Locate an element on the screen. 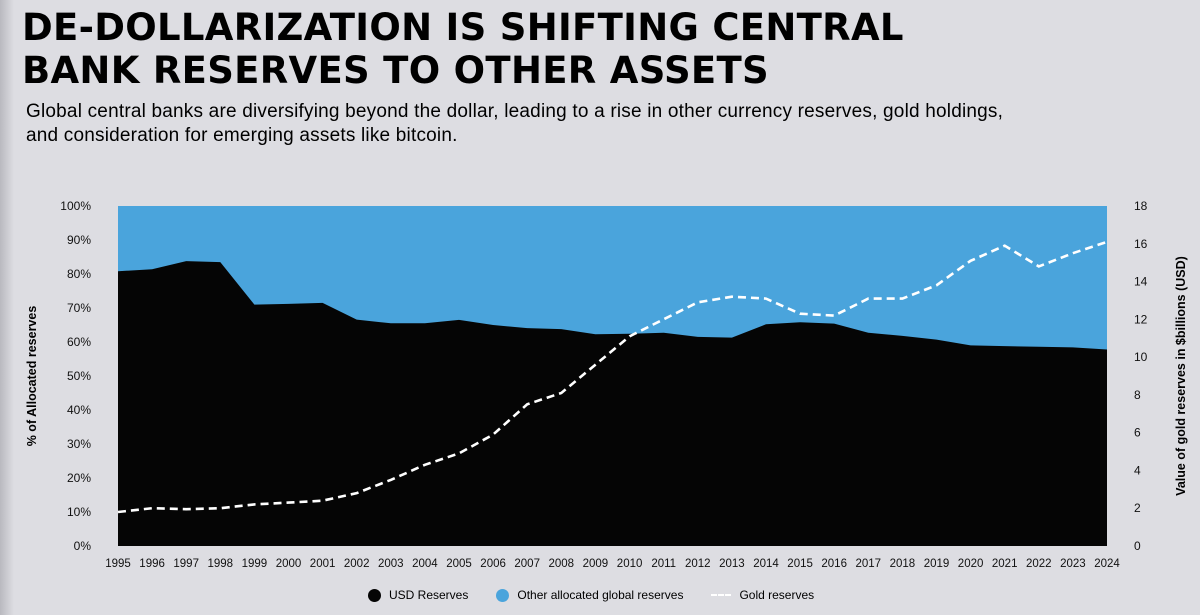  x-tick-label: 2024 is located at coordinates (1107, 564).